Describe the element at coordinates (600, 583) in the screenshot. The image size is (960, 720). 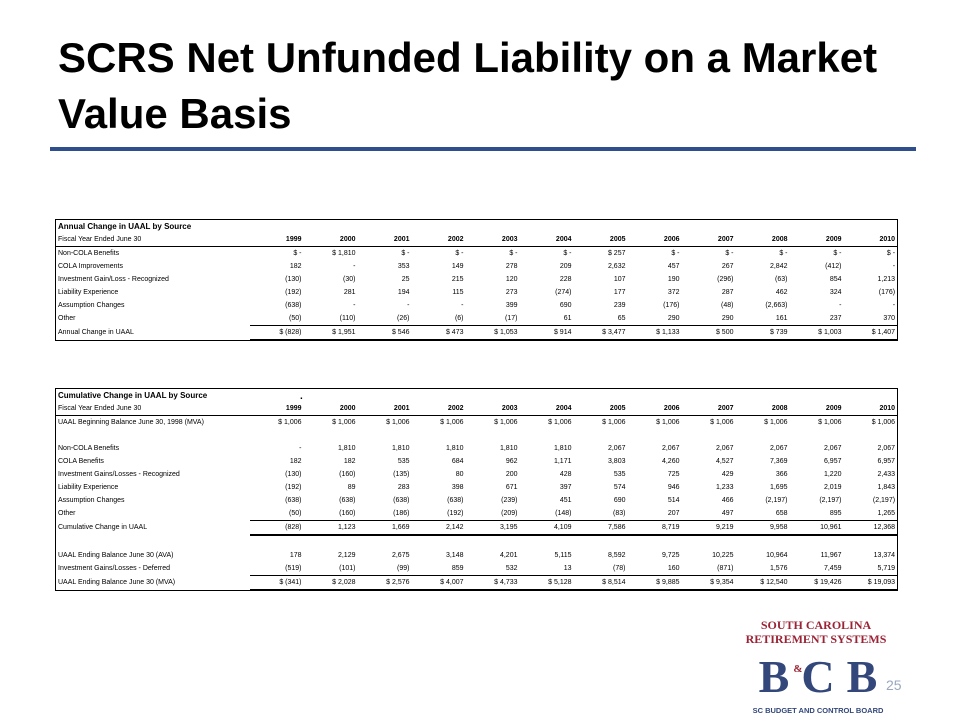
I see `row-value: $ 8,514` at that location.